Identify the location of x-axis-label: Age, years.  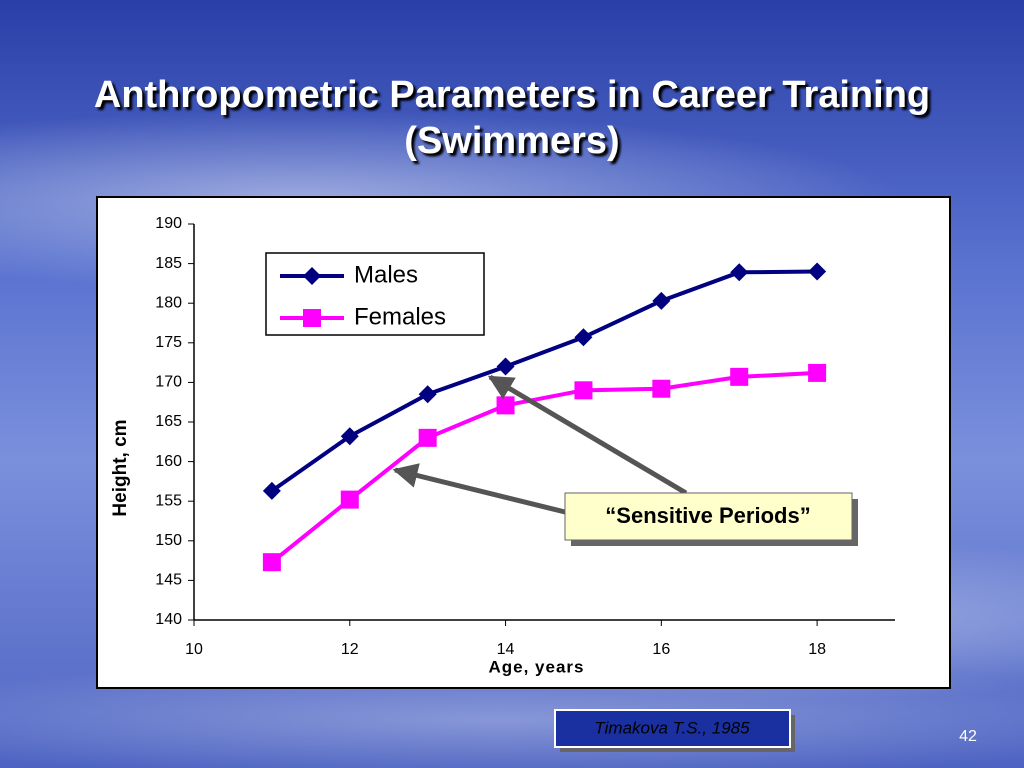
(537, 666).